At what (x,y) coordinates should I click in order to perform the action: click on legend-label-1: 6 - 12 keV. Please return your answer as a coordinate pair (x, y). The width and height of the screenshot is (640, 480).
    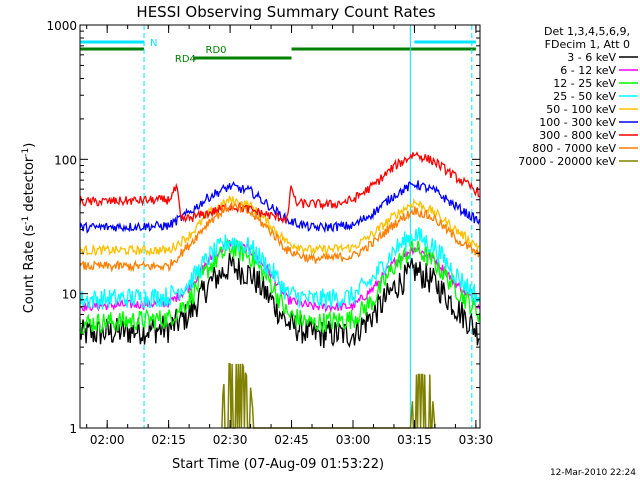
    Looking at the image, I should click on (588, 70).